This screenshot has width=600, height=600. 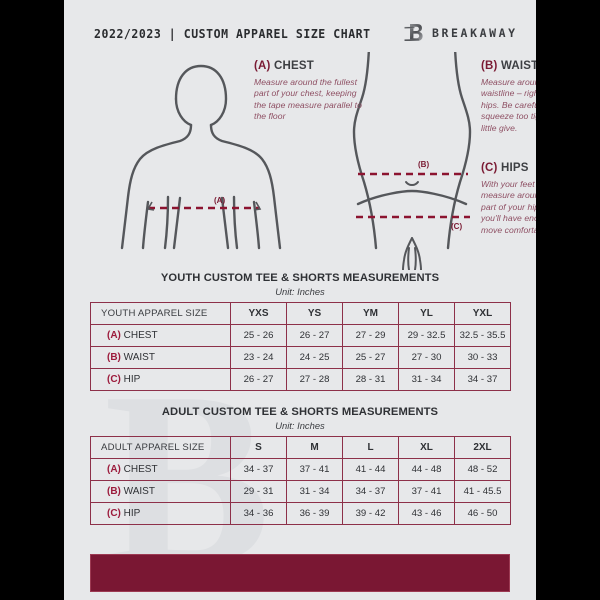 What do you see at coordinates (516, 66) in the screenshot?
I see `waist-heading-word: WAIST` at bounding box center [516, 66].